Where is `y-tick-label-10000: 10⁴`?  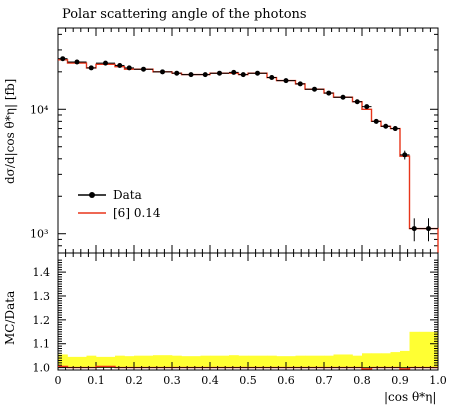 y-tick-label-10000: 10⁴ is located at coordinates (39, 109).